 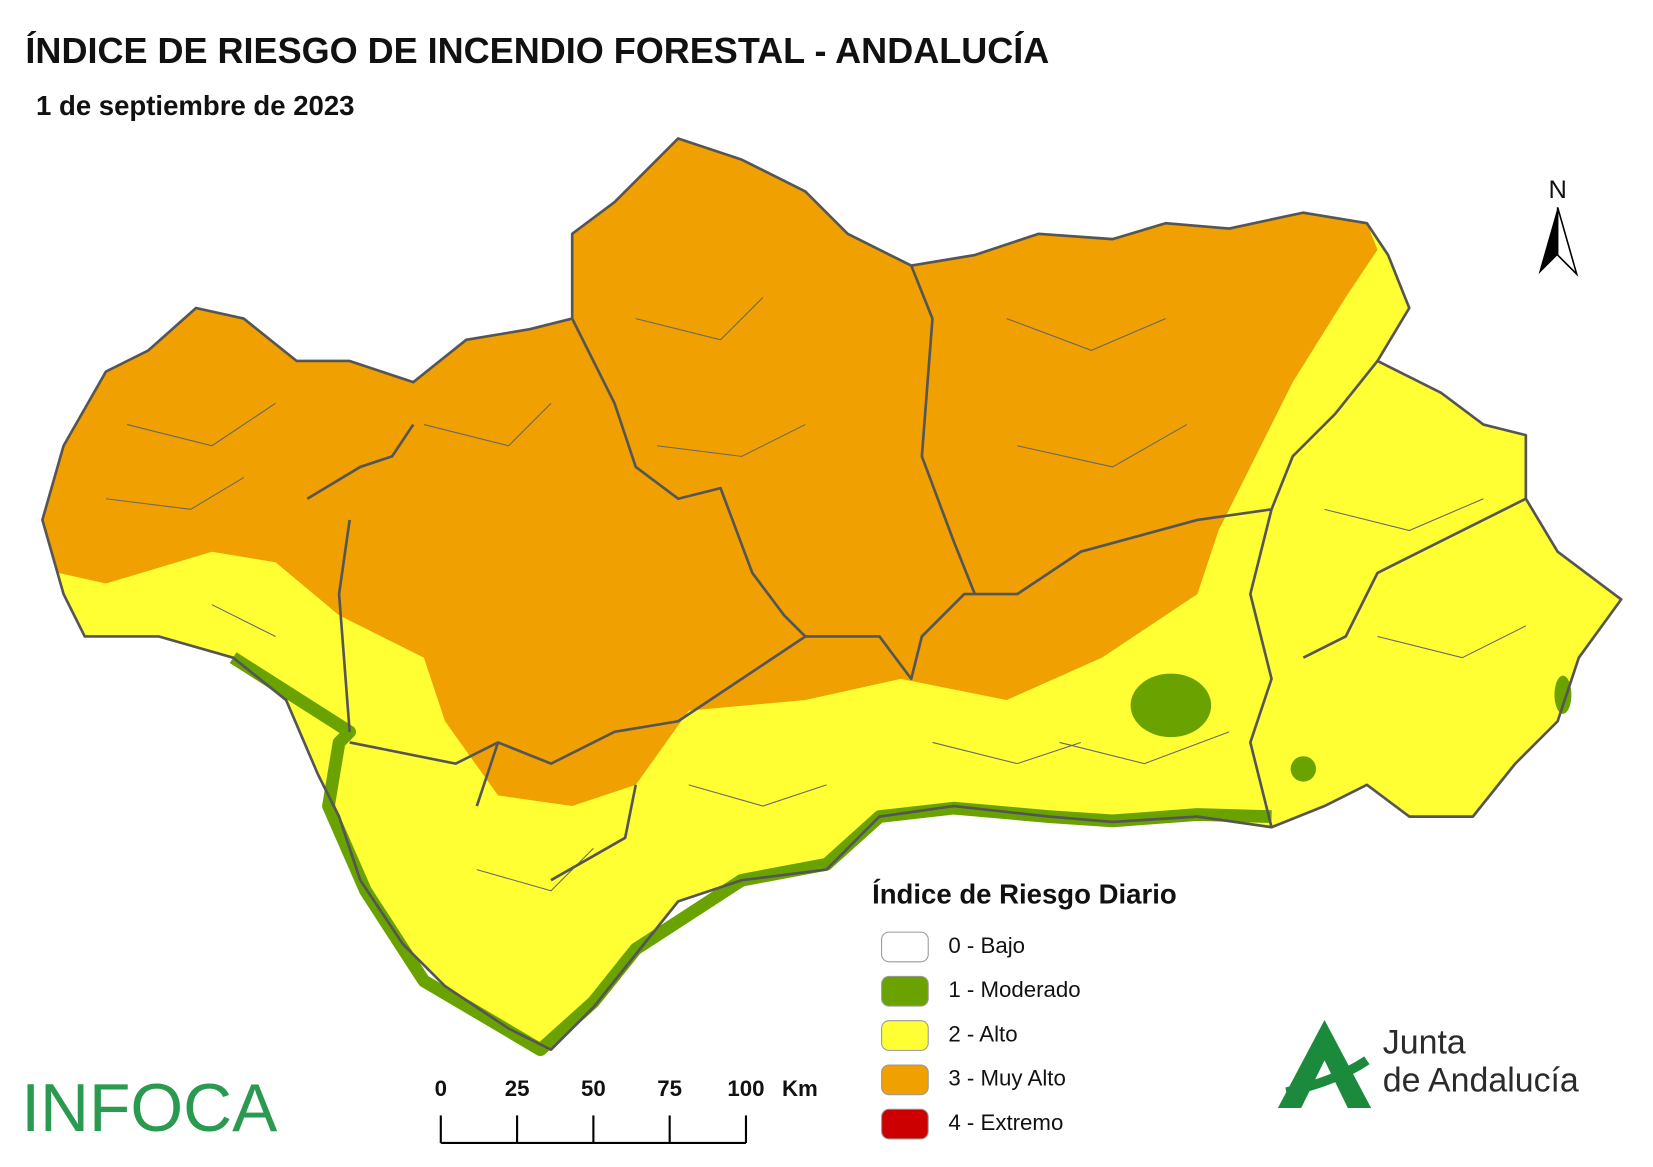 I want to click on scale-tick-label: 0, so click(x=441, y=1088).